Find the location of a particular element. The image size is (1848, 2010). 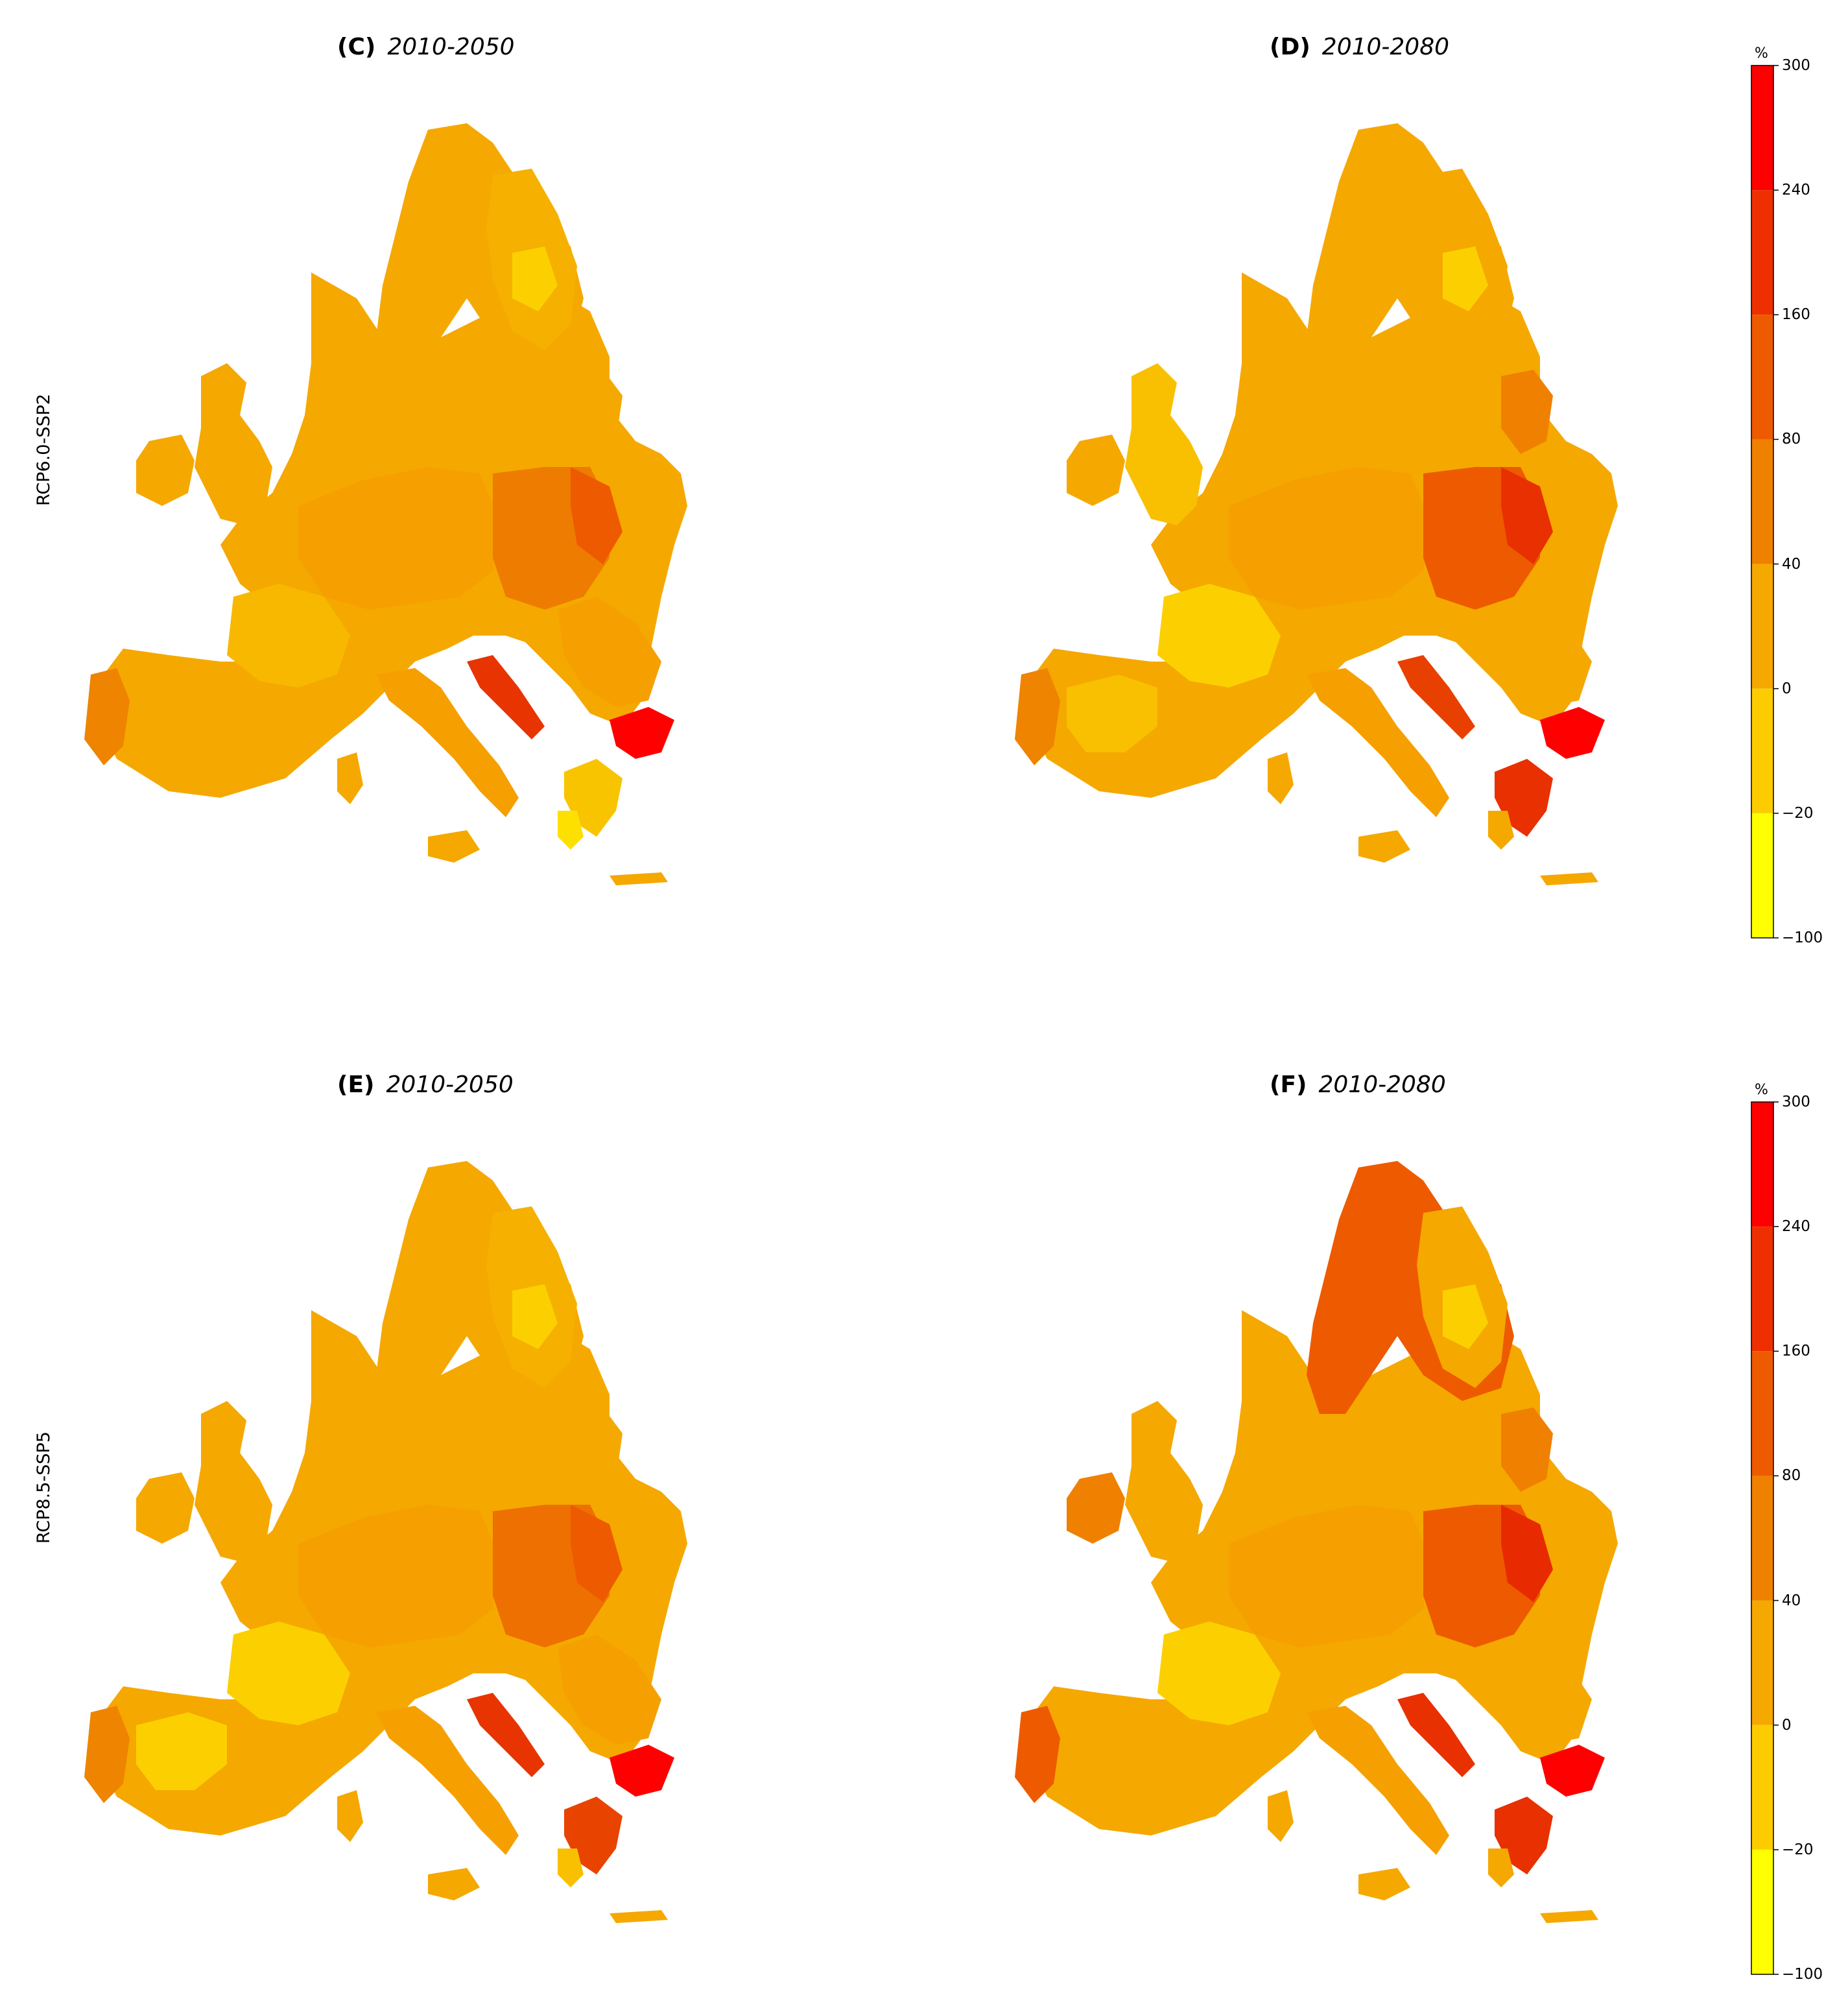

panel-letter: (C) is located at coordinates (356, 47).